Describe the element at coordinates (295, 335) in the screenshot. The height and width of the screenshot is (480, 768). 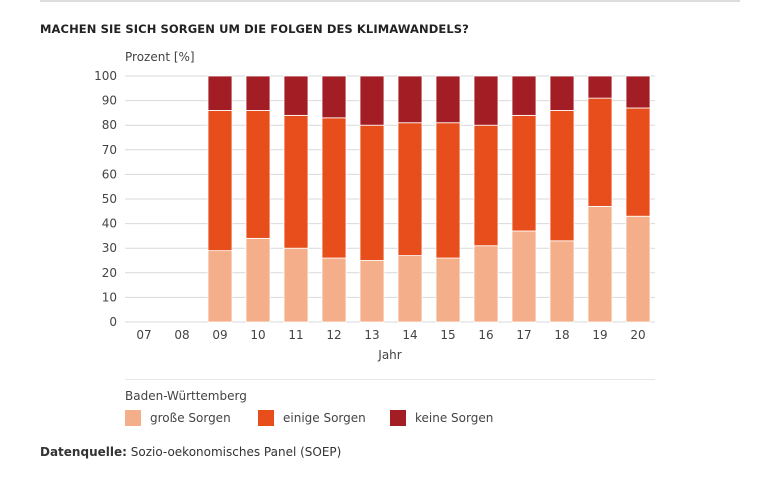
I see `x-tick-label: 11` at that location.